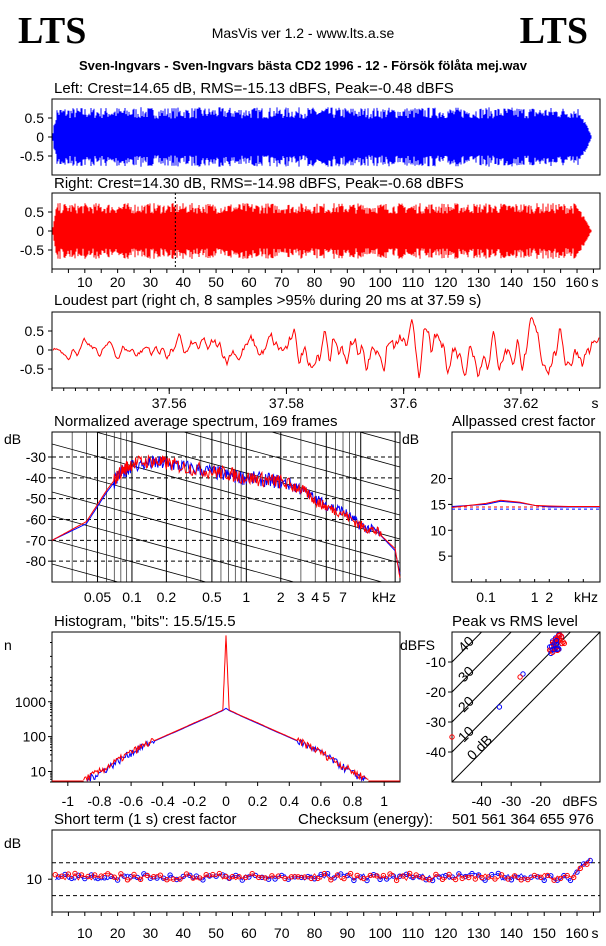 This screenshot has height=946, width=606. I want to click on short-crest-title: Short term (1 s) crest factor, so click(145, 819).